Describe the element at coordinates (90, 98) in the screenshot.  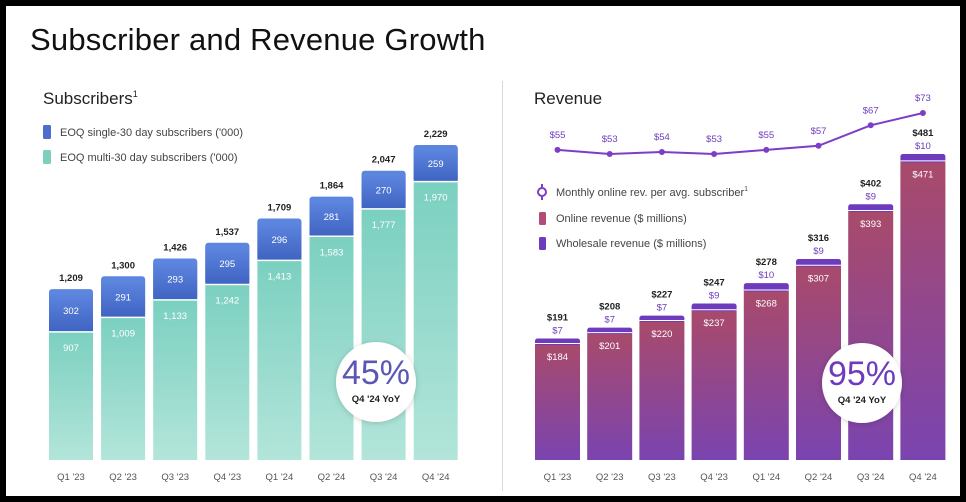
I see `subscribers-title: Subscribers1` at that location.